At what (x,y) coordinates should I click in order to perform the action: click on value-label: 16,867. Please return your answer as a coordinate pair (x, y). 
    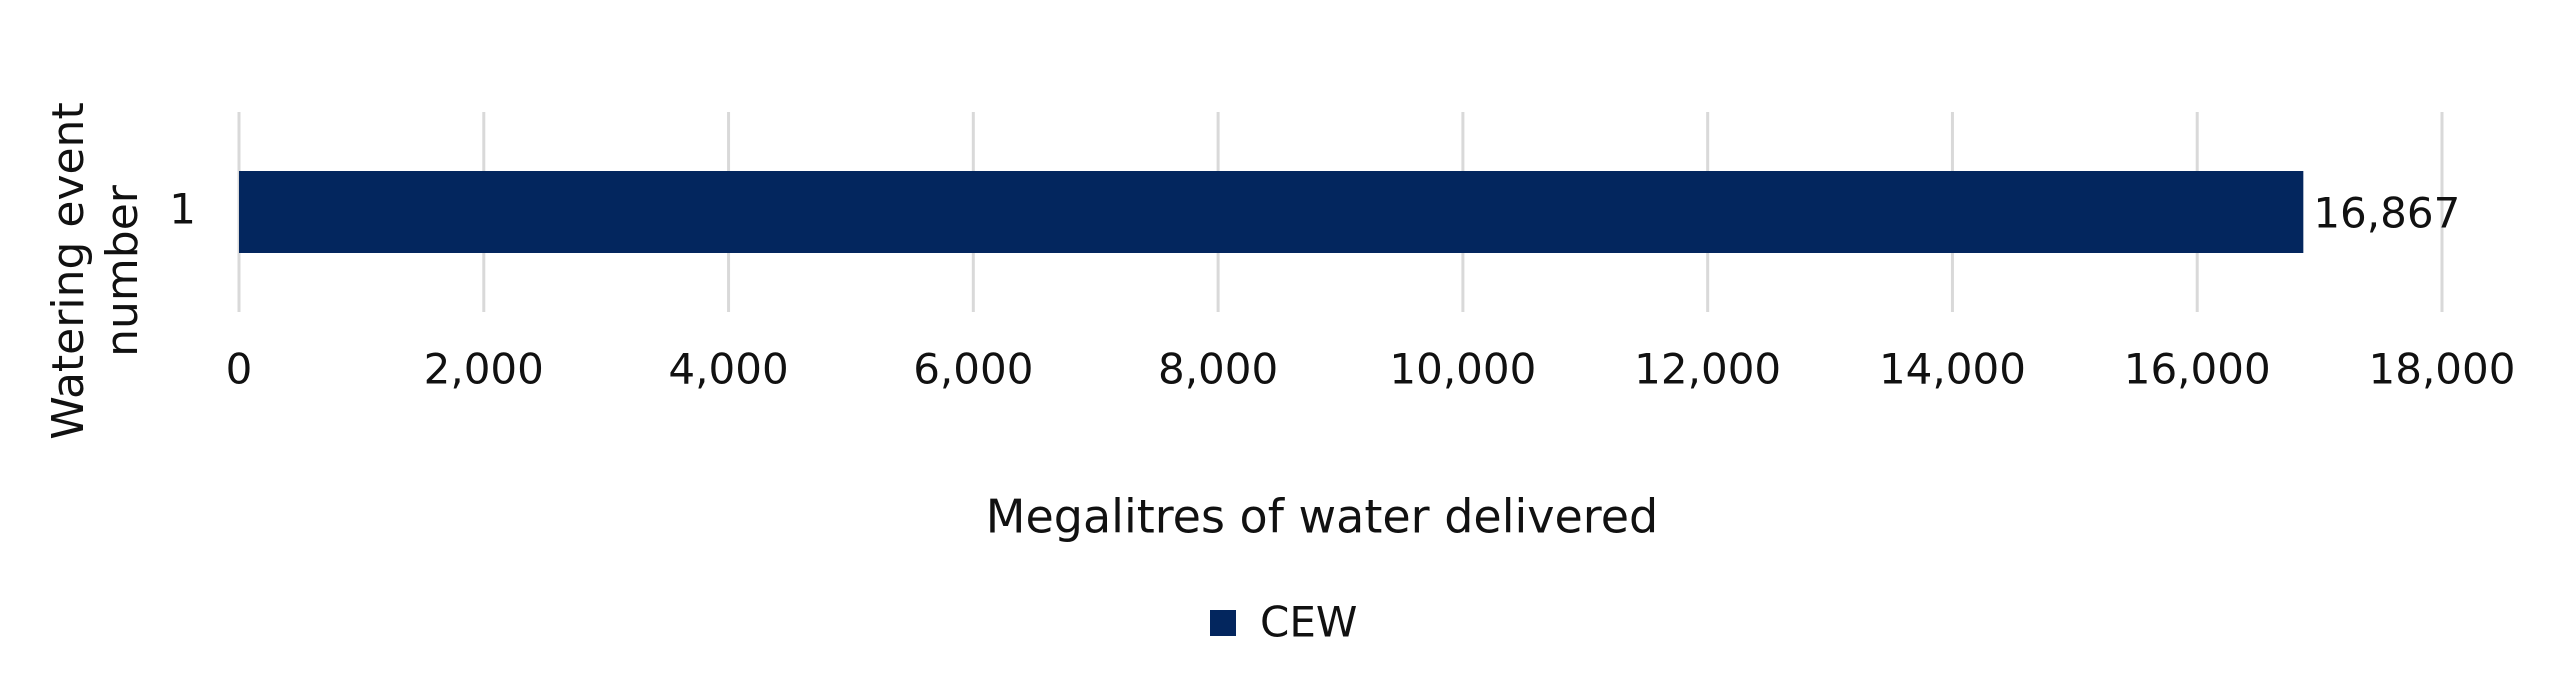
    Looking at the image, I should click on (2386, 213).